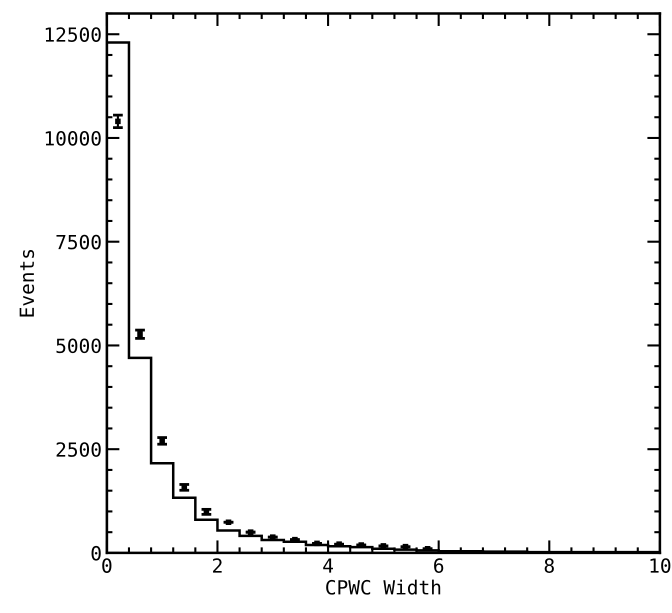 This screenshot has width=672, height=613. What do you see at coordinates (107, 565) in the screenshot?
I see `x-tick-label: 0` at bounding box center [107, 565].